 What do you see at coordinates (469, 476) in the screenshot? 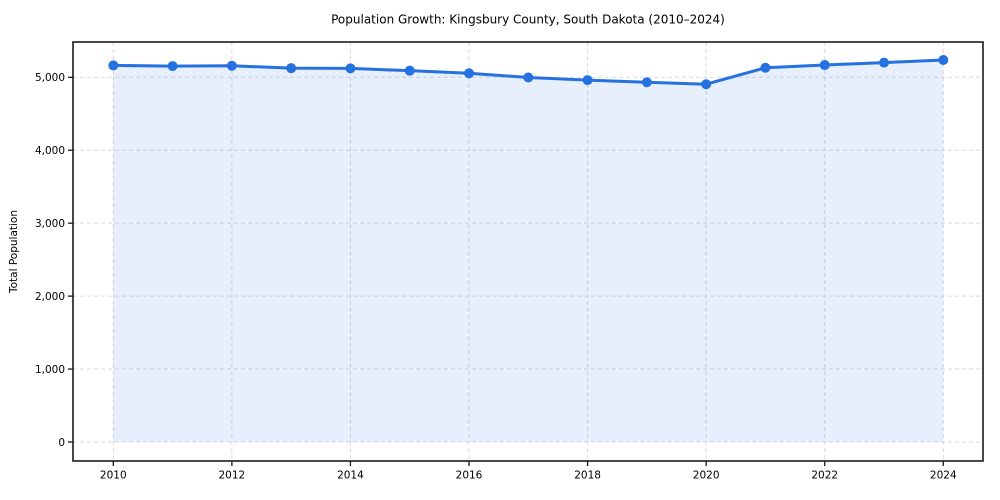
I see `x-tick-label: 2016` at bounding box center [469, 476].